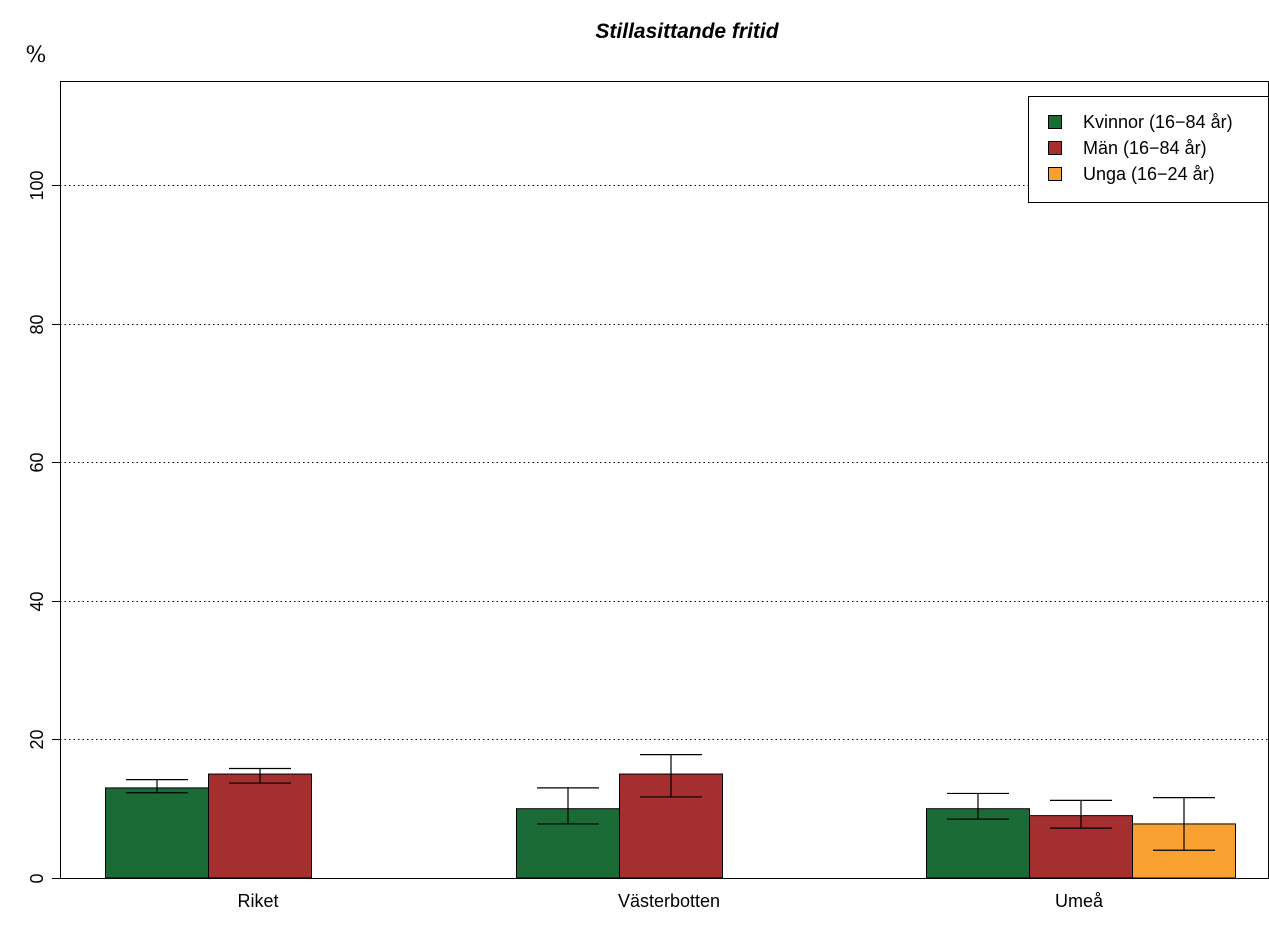 The image size is (1269, 927). What do you see at coordinates (37, 462) in the screenshot?
I see `y-tick-label-60: 60` at bounding box center [37, 462].